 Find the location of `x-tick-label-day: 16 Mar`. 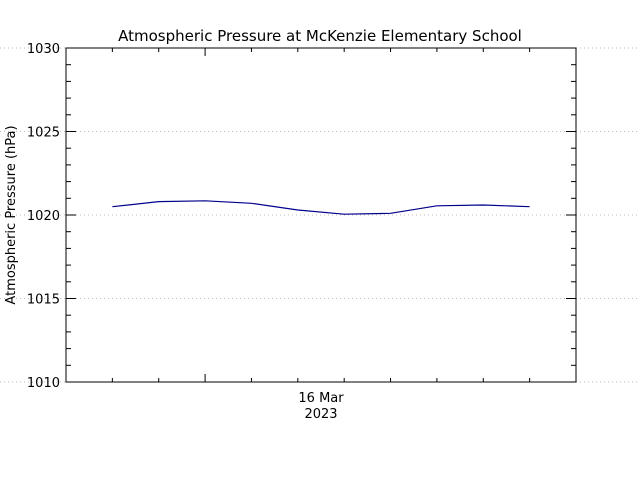

x-tick-label-day: 16 Mar is located at coordinates (321, 398).